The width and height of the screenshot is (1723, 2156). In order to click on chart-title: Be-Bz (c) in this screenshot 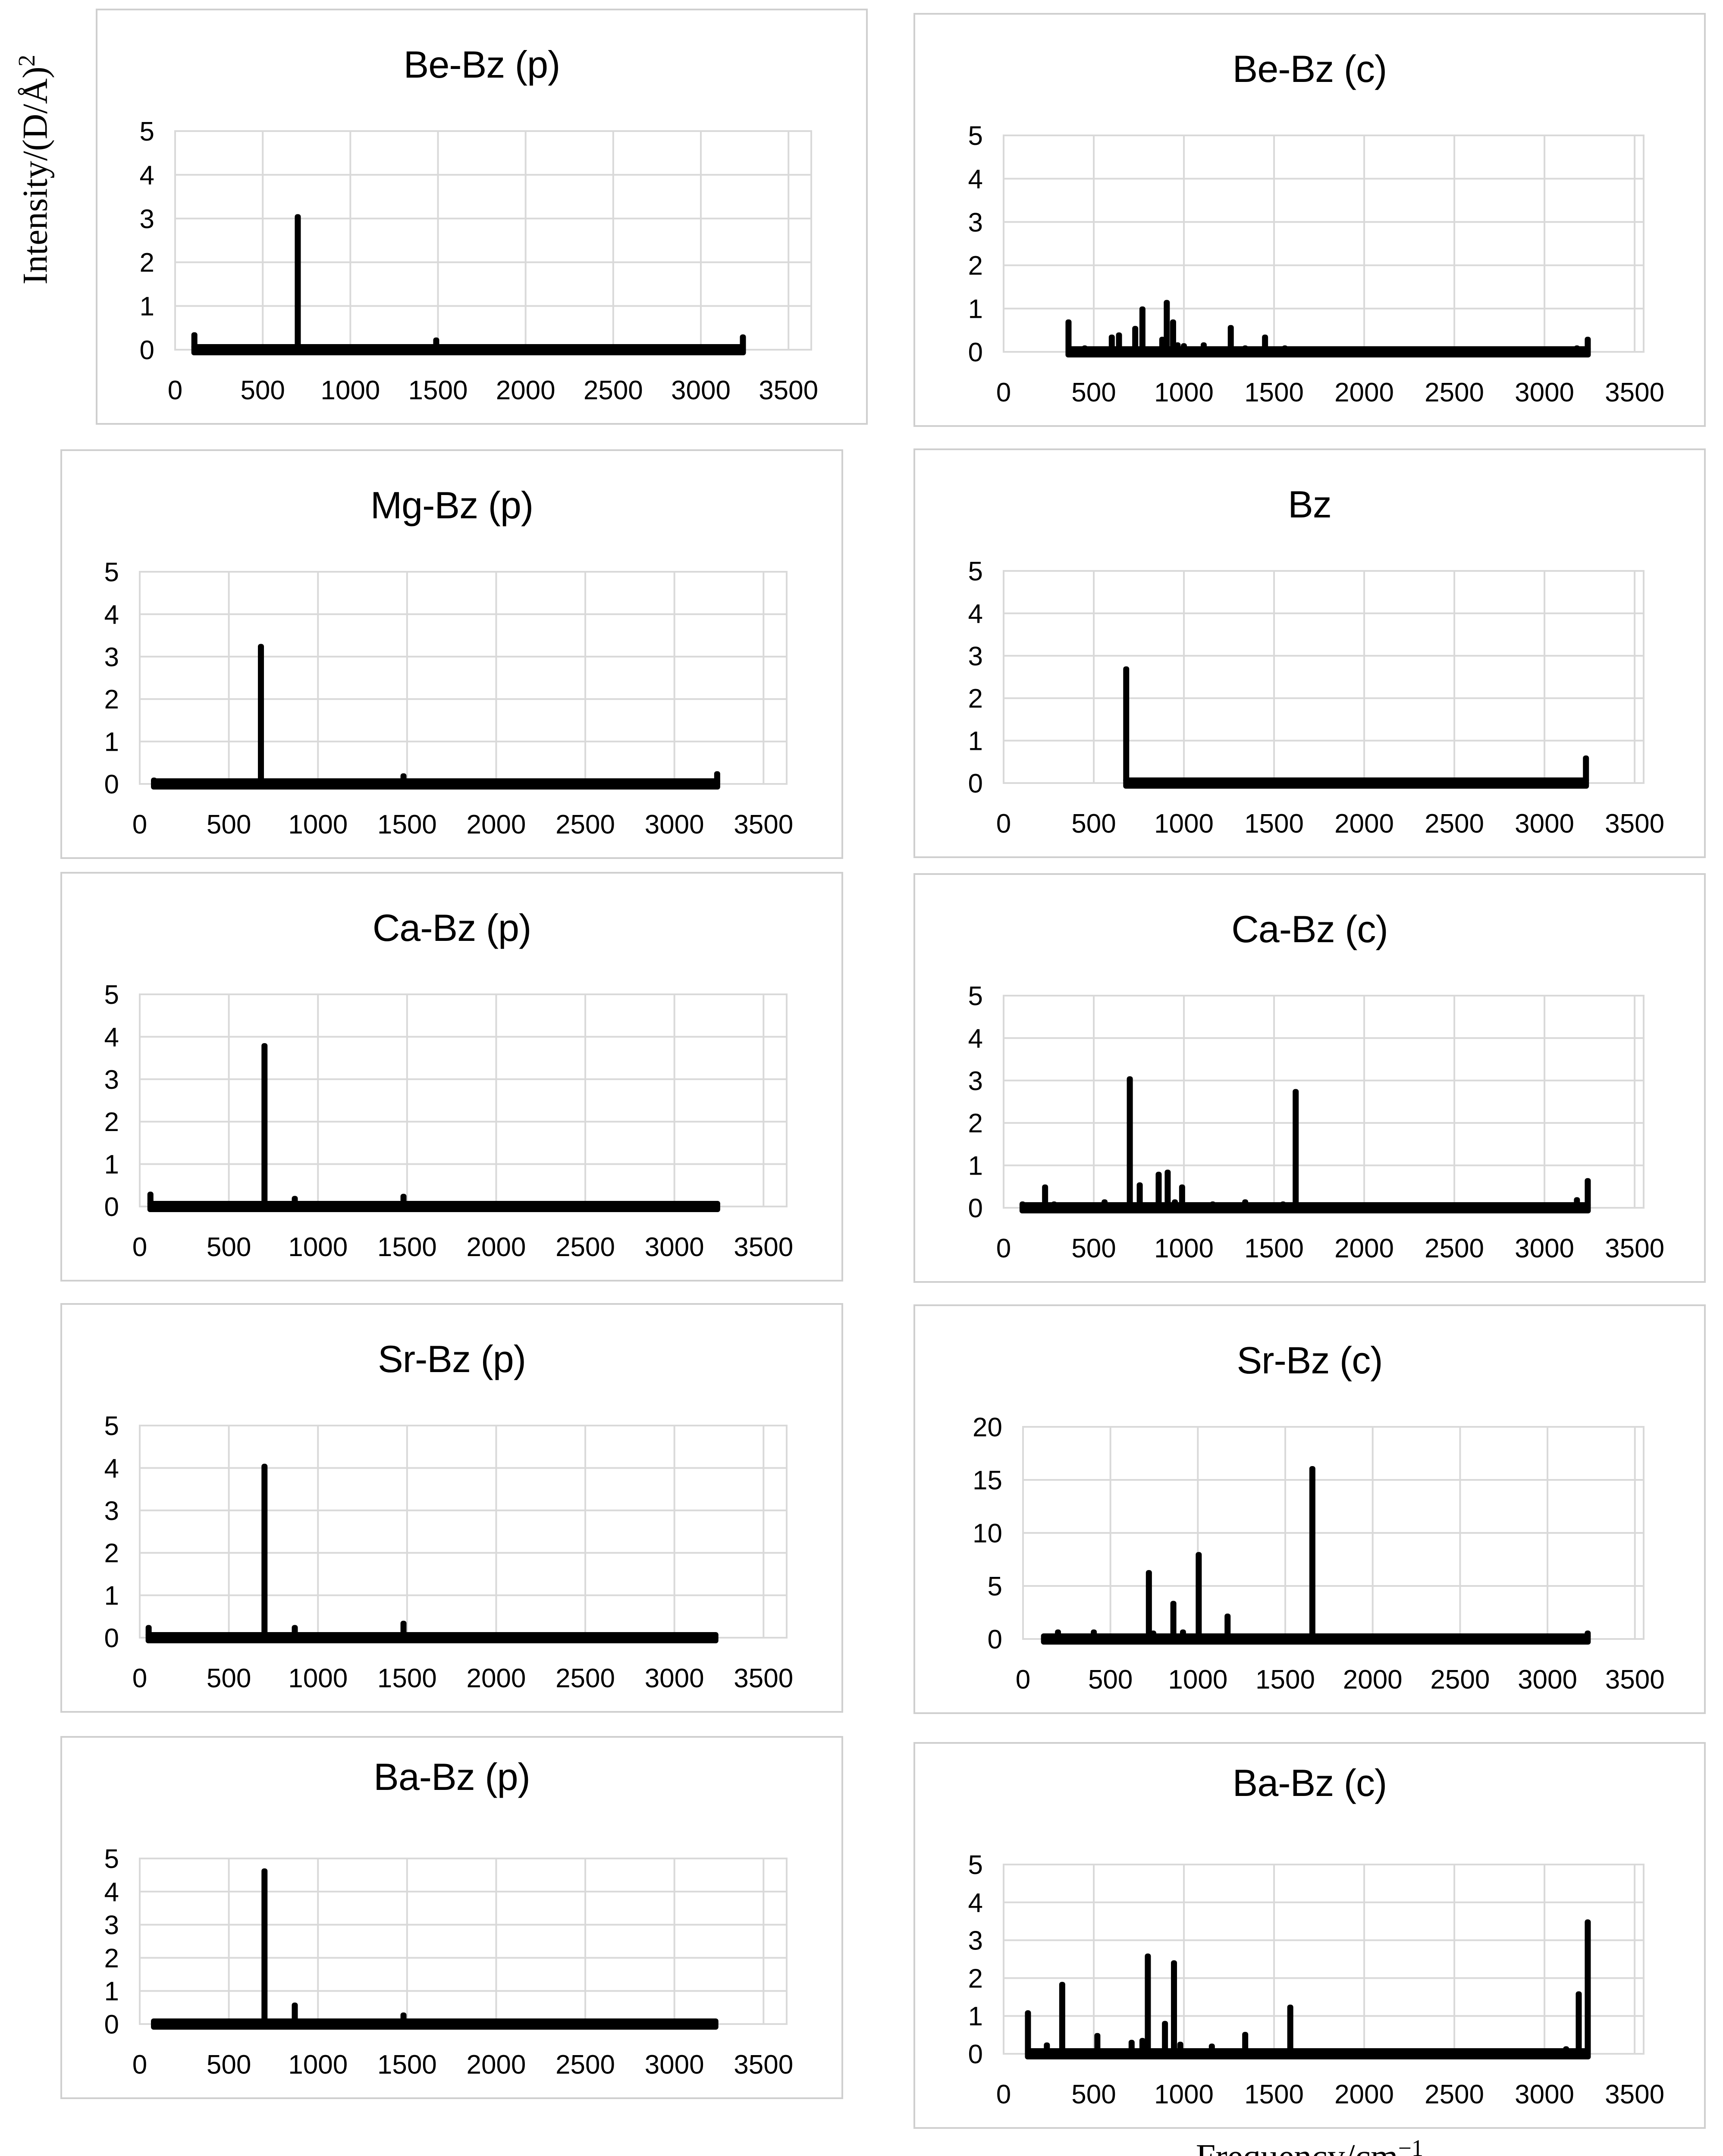, I will do `click(1309, 68)`.